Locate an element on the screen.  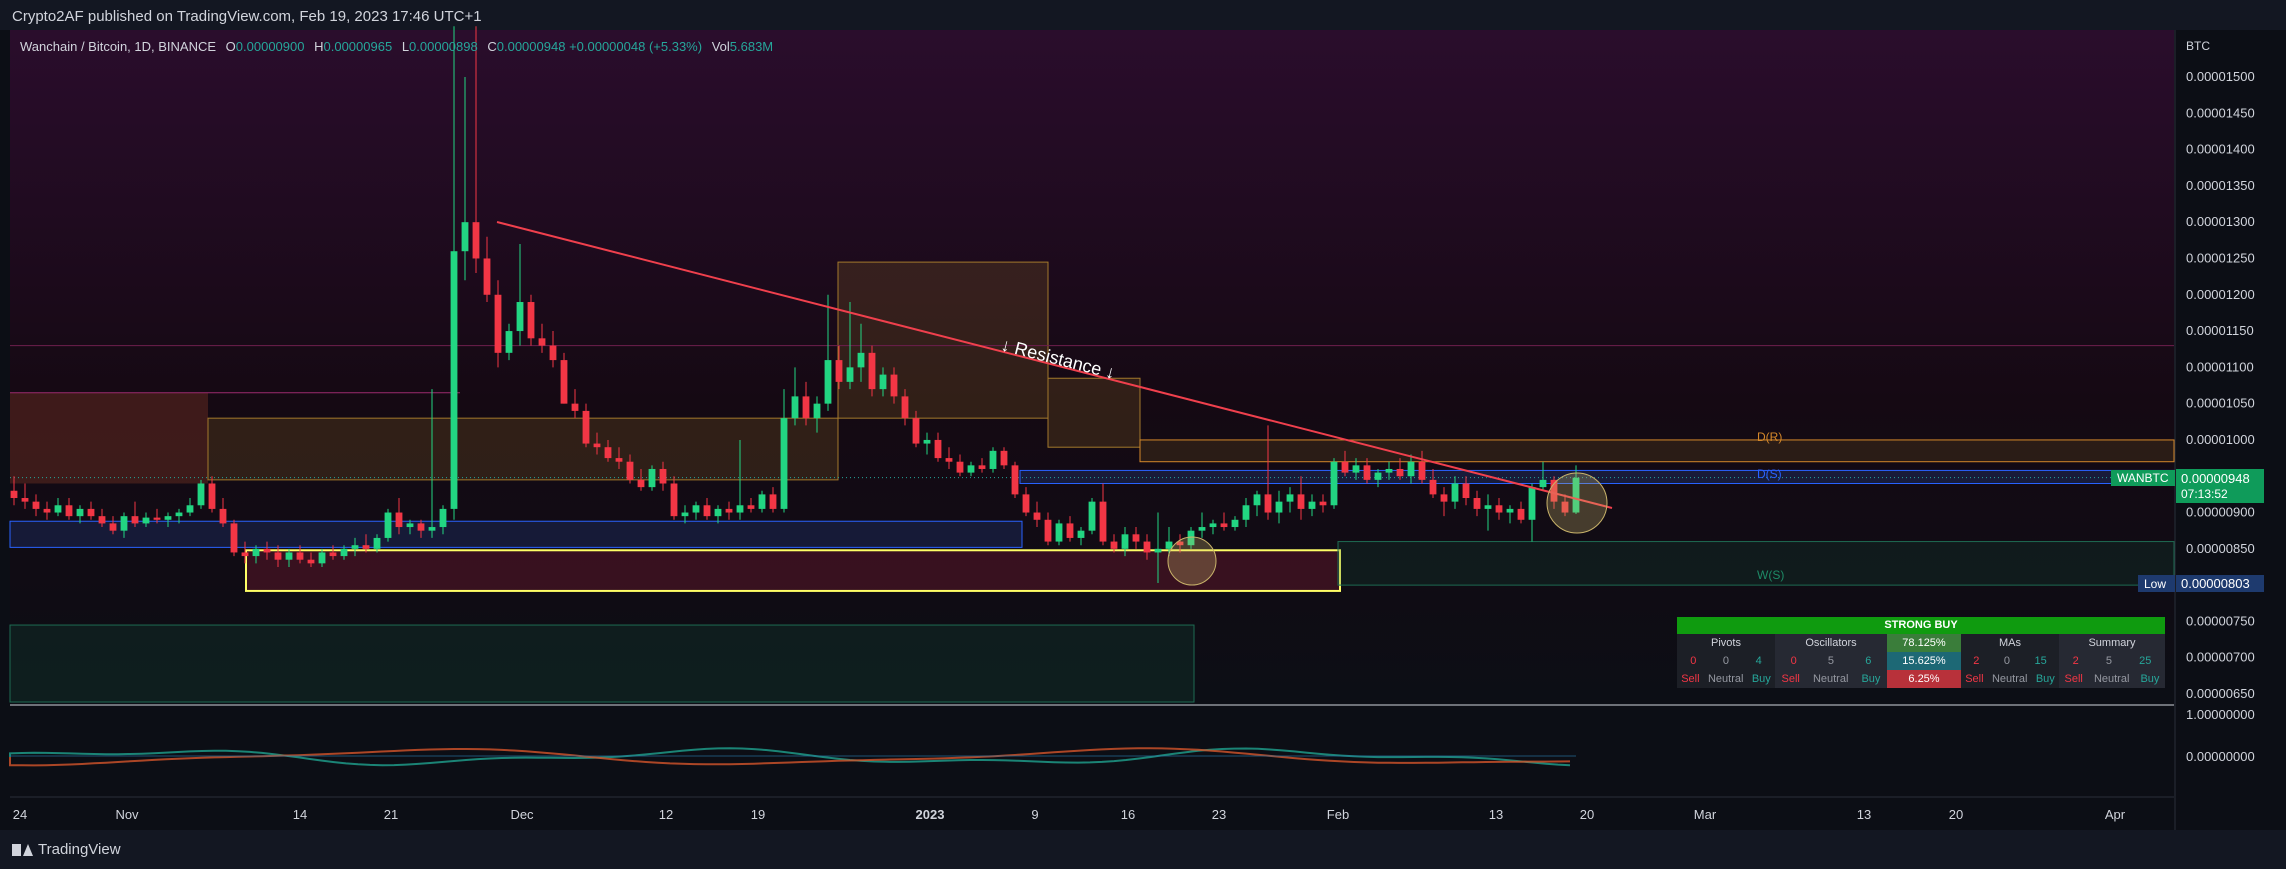
low-value-bg is located at coordinates (2220, 583).